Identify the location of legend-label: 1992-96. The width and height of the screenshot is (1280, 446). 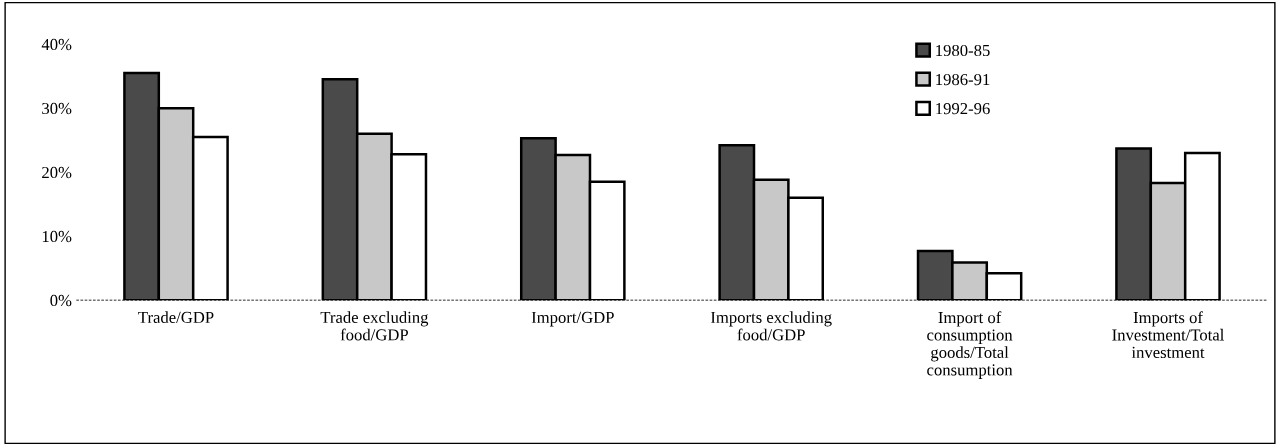
(963, 109).